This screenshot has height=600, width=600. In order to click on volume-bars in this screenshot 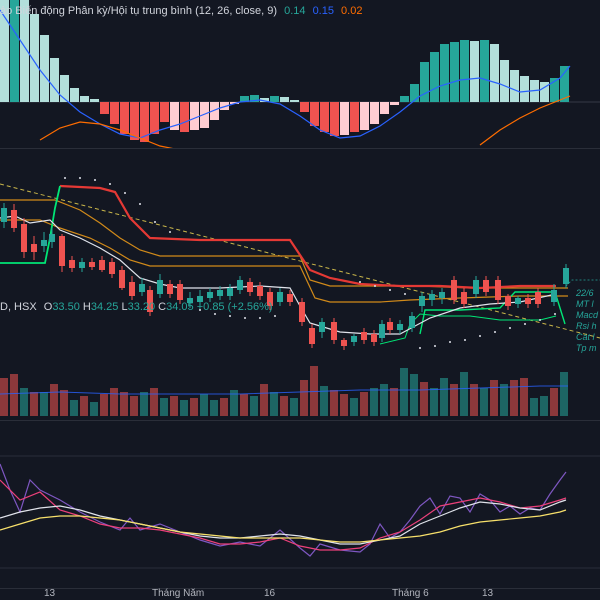, I will do `click(284, 391)`.